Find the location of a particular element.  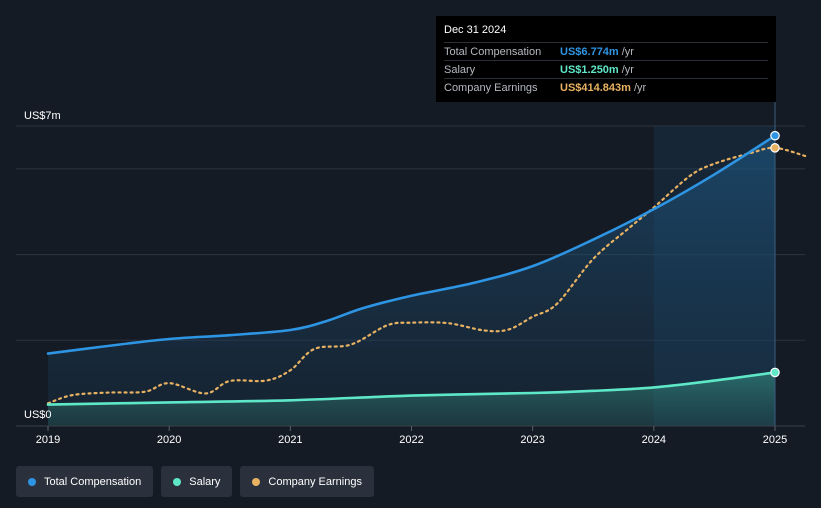

legend-item-company-earnings: Company Earnings is located at coordinates (307, 481).